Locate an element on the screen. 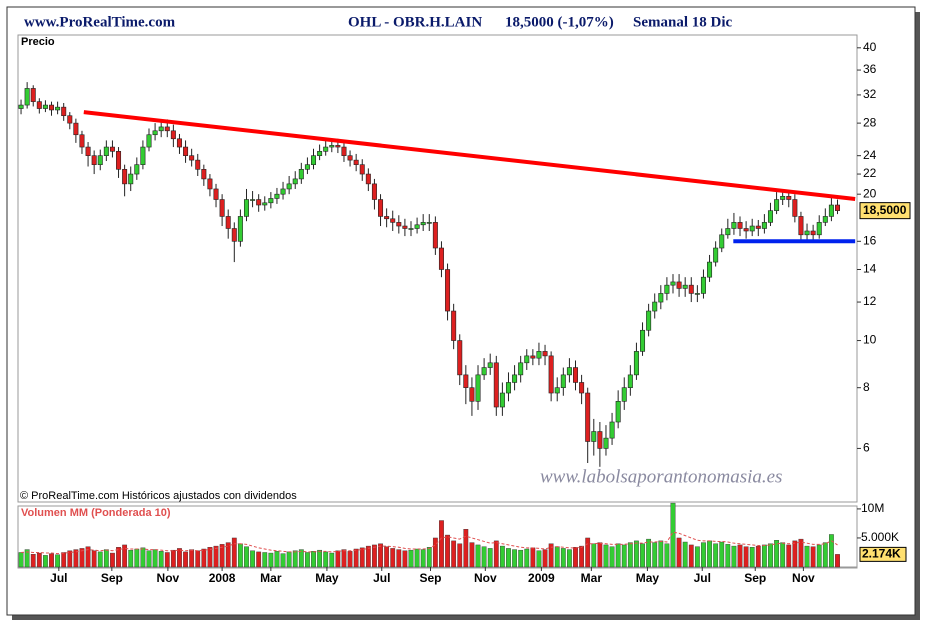 The height and width of the screenshot is (626, 926). volume-title: Volumen MM (Ponderada 10) is located at coordinates (96, 513).